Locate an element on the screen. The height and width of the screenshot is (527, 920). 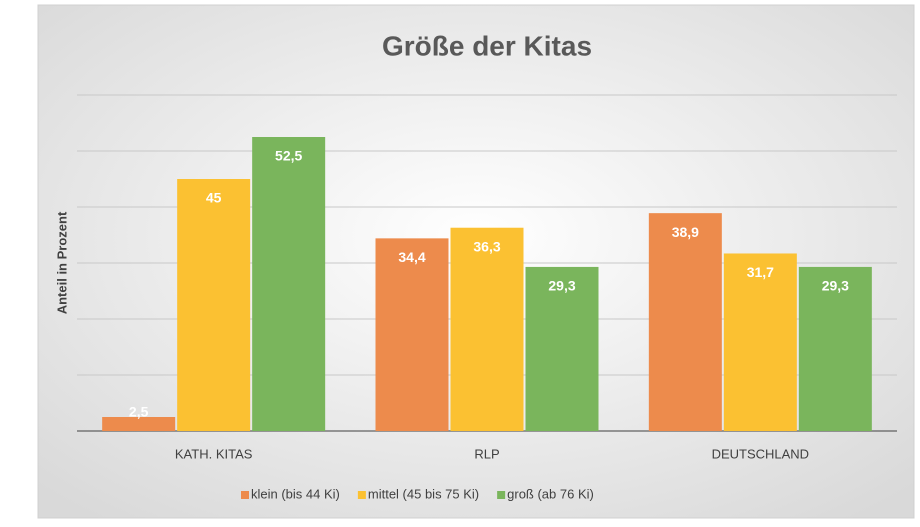
legend-label: groß (ab 76 Ki) is located at coordinates (550, 493).